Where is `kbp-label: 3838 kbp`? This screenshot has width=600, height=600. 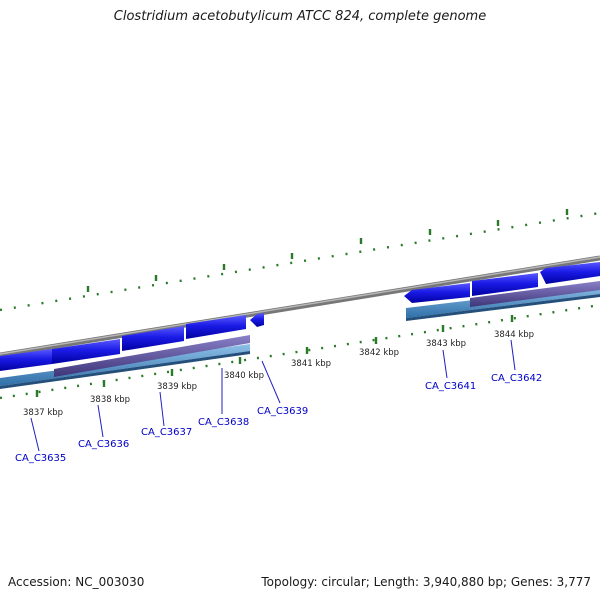
kbp-label: 3838 kbp is located at coordinates (110, 400).